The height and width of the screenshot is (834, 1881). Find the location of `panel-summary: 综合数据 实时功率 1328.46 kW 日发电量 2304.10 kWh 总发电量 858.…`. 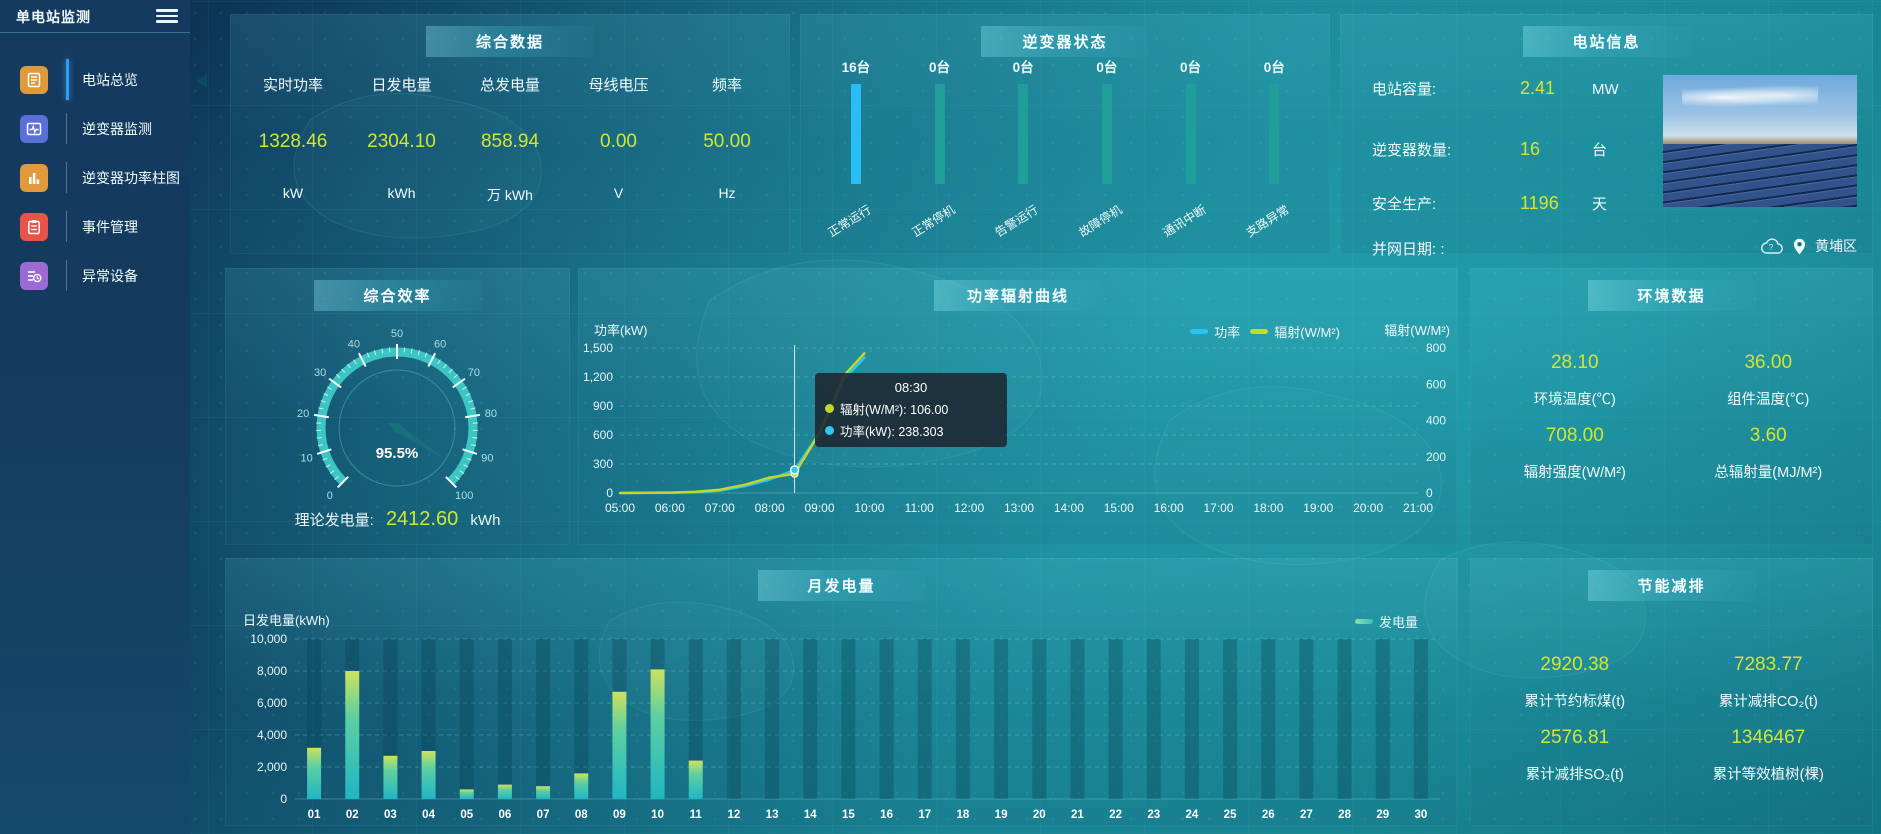

panel-summary: 综合数据 实时功率 1328.46 kW 日发电量 2304.10 kWh 总发电量 858.… is located at coordinates (510, 134).